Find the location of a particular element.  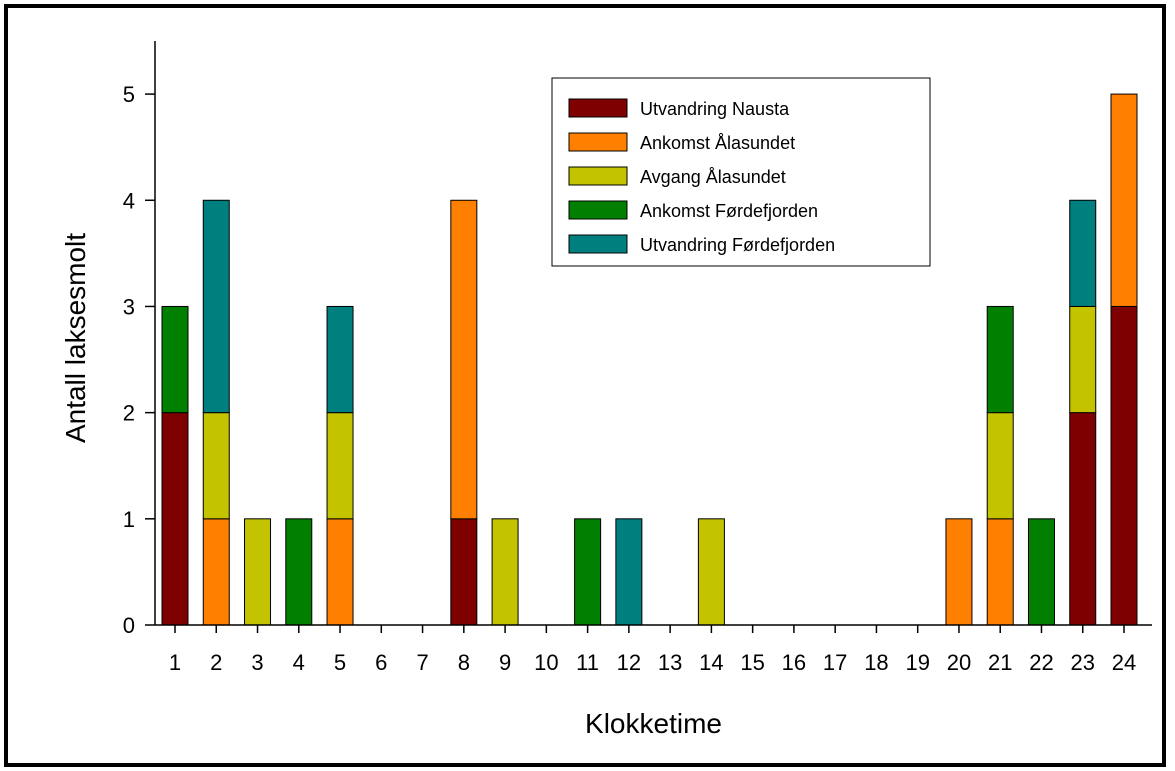

x-tick-label: 16 is located at coordinates (794, 662).